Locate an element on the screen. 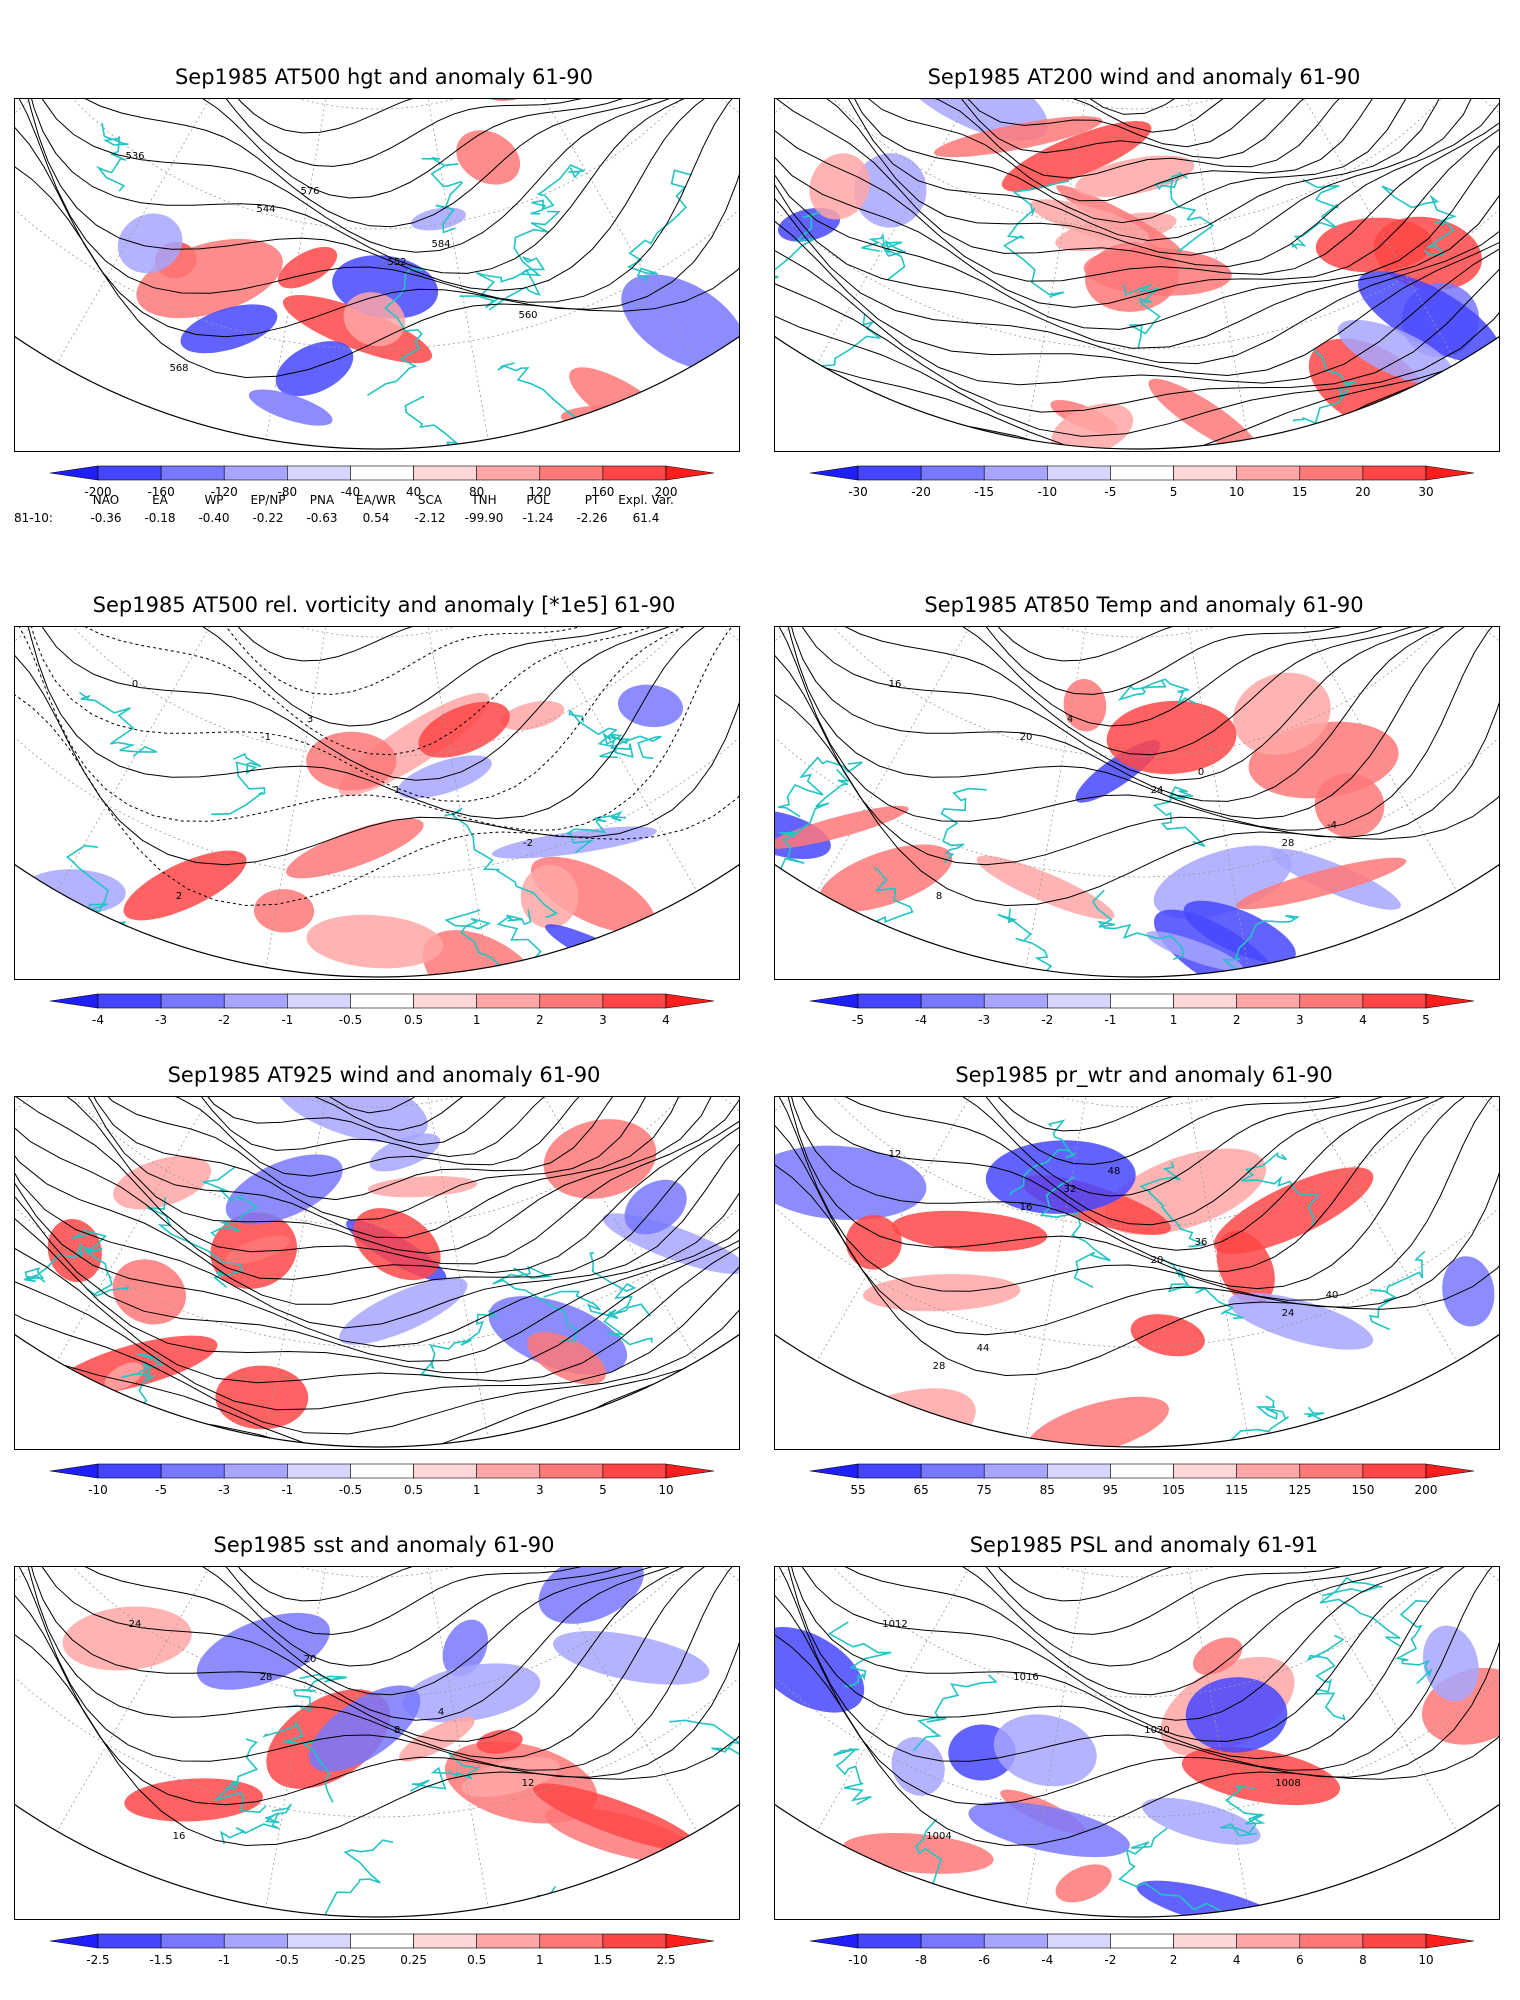  contour-label: 576 is located at coordinates (309, 191).